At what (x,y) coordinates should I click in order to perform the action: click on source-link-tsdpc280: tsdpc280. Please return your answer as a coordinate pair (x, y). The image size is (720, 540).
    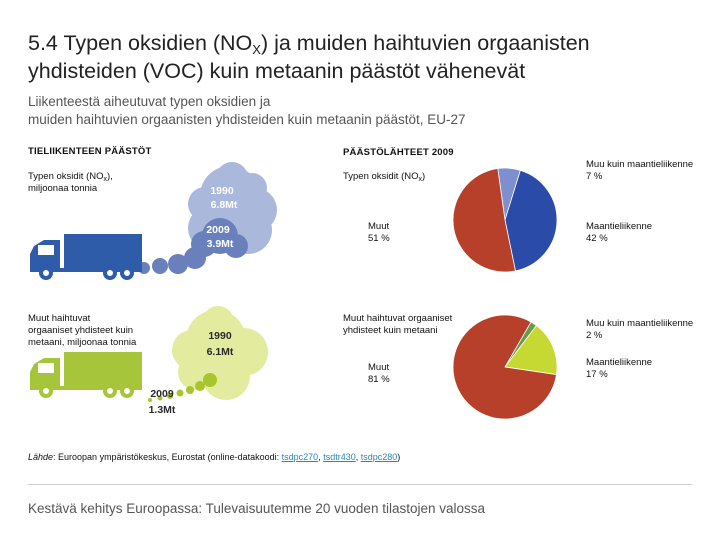
    Looking at the image, I should click on (379, 457).